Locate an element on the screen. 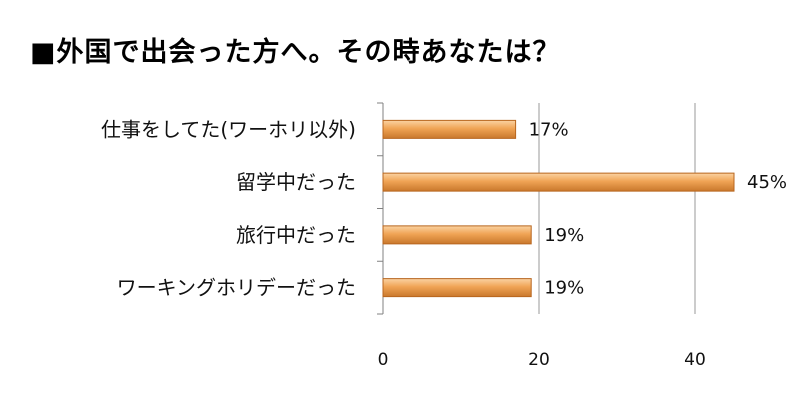  data-label-1: 17% is located at coordinates (549, 129).